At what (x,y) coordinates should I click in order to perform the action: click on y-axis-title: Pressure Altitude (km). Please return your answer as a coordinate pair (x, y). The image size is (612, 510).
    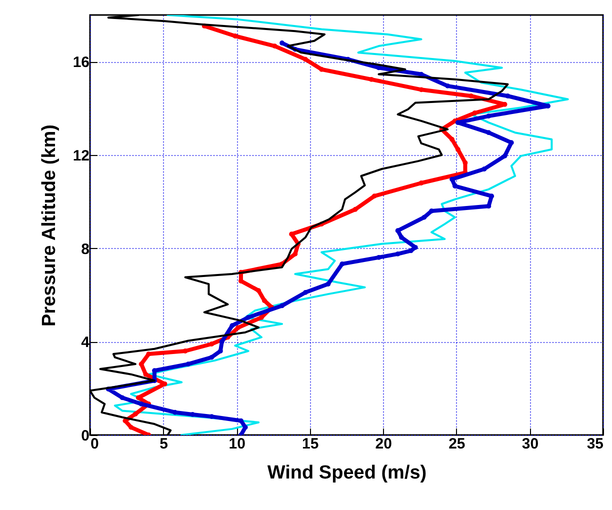
    Looking at the image, I should click on (49, 225).